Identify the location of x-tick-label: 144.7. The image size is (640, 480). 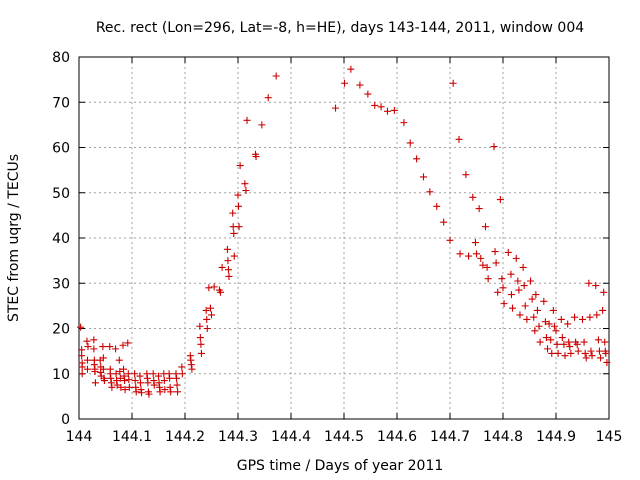
(450, 437).